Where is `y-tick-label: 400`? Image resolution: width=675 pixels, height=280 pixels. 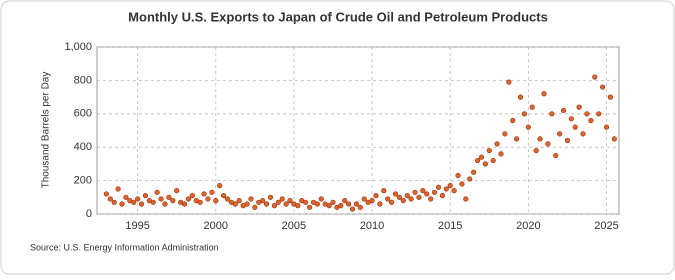 y-tick-label: 400 is located at coordinates (83, 147).